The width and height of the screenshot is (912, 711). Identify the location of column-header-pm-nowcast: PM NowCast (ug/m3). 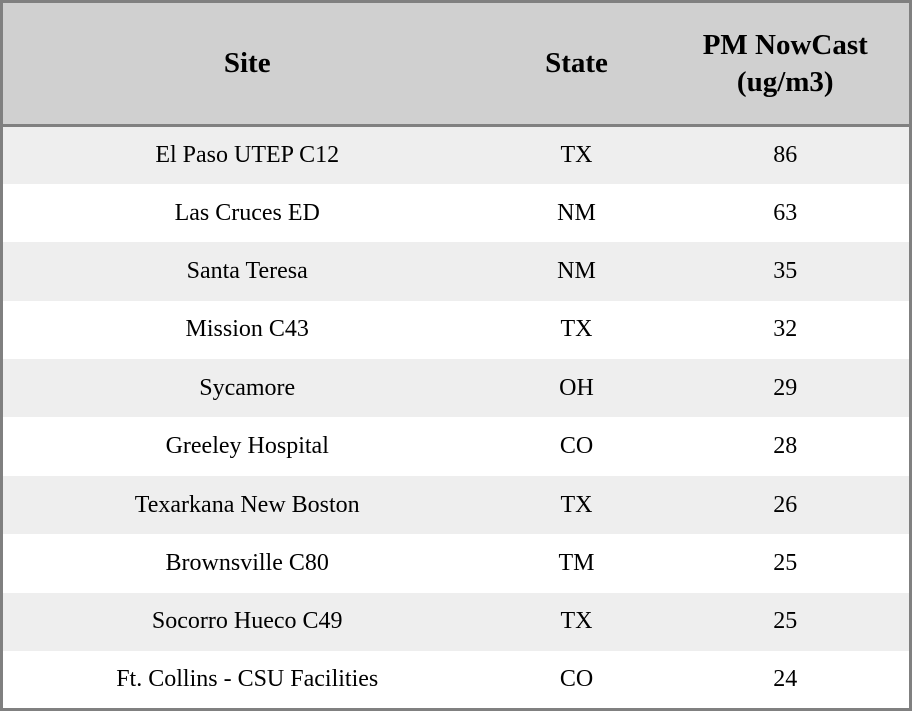
(786, 64).